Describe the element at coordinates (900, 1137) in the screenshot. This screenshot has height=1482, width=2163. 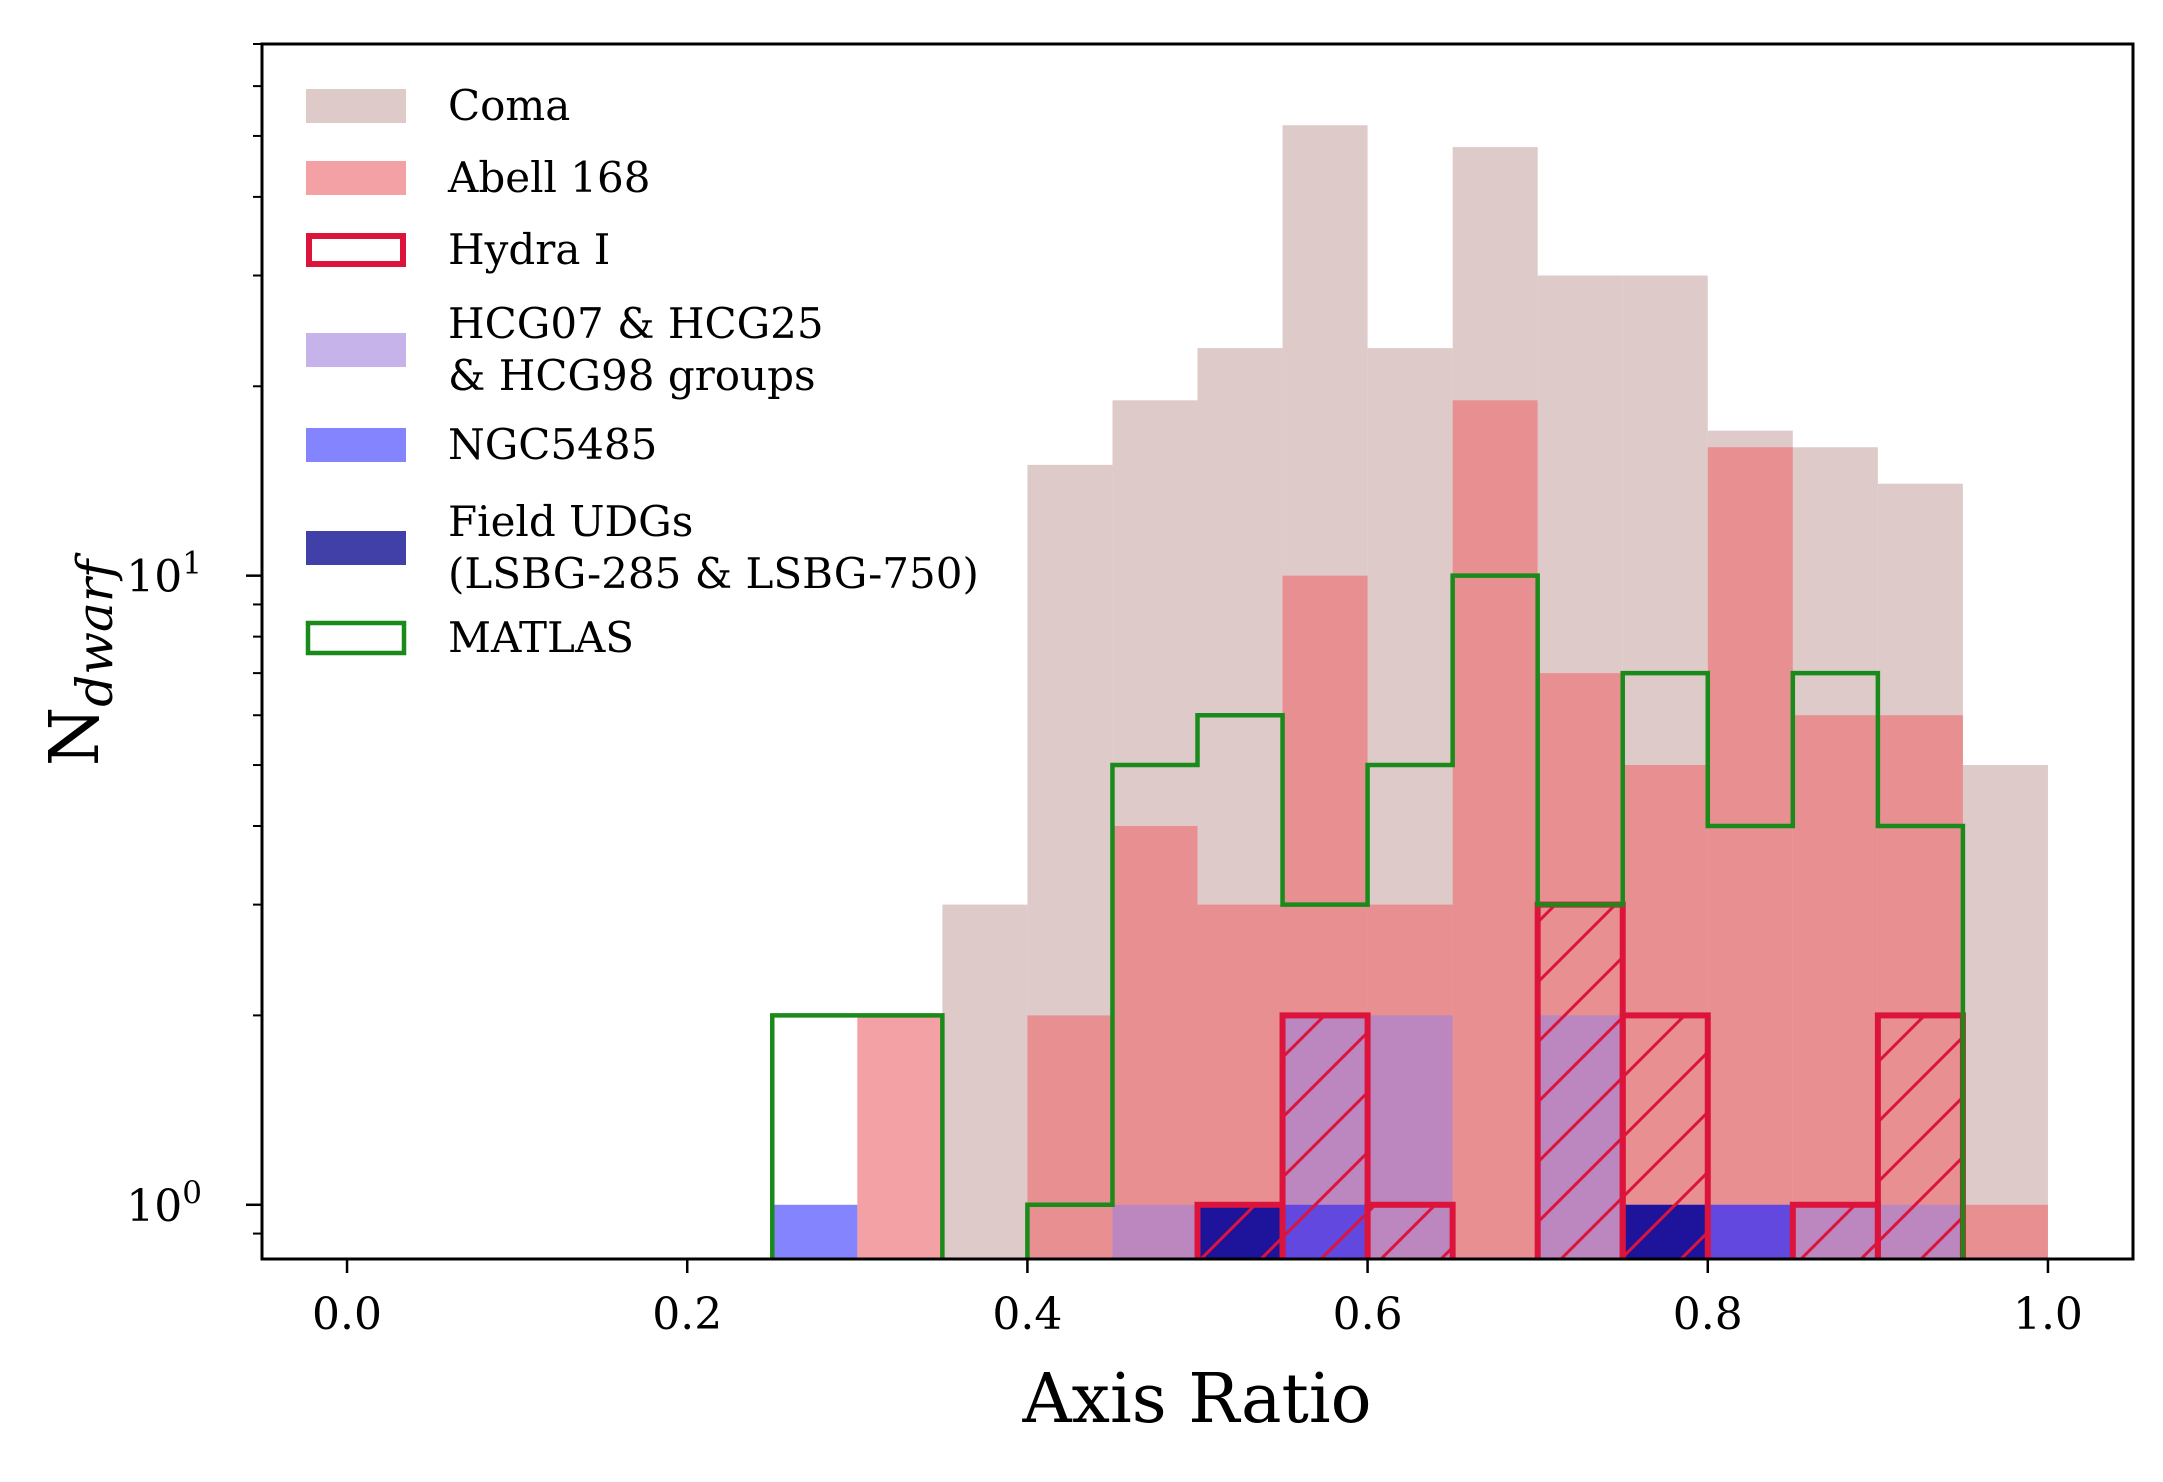
I see `bar-s1-b0` at that location.